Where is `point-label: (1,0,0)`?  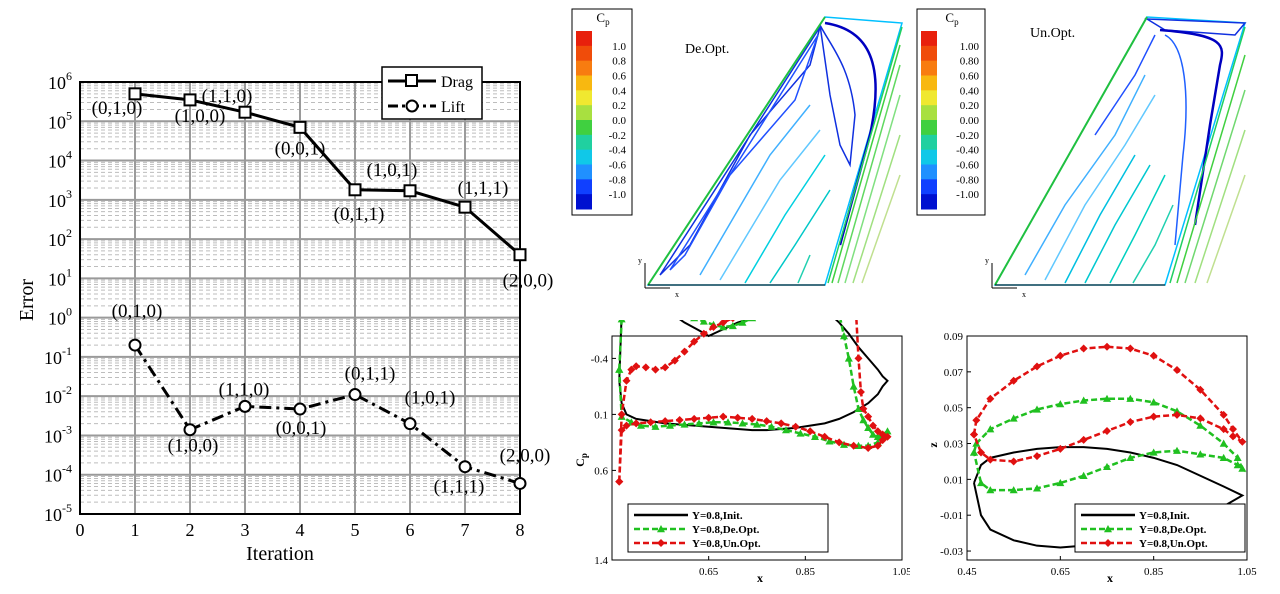
point-label: (1,0,0) is located at coordinates (193, 446).